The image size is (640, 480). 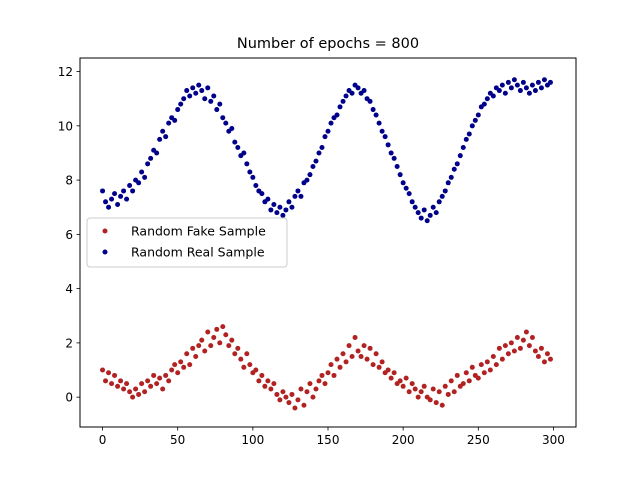 What do you see at coordinates (252, 440) in the screenshot?
I see `x-tick-label: 100` at bounding box center [252, 440].